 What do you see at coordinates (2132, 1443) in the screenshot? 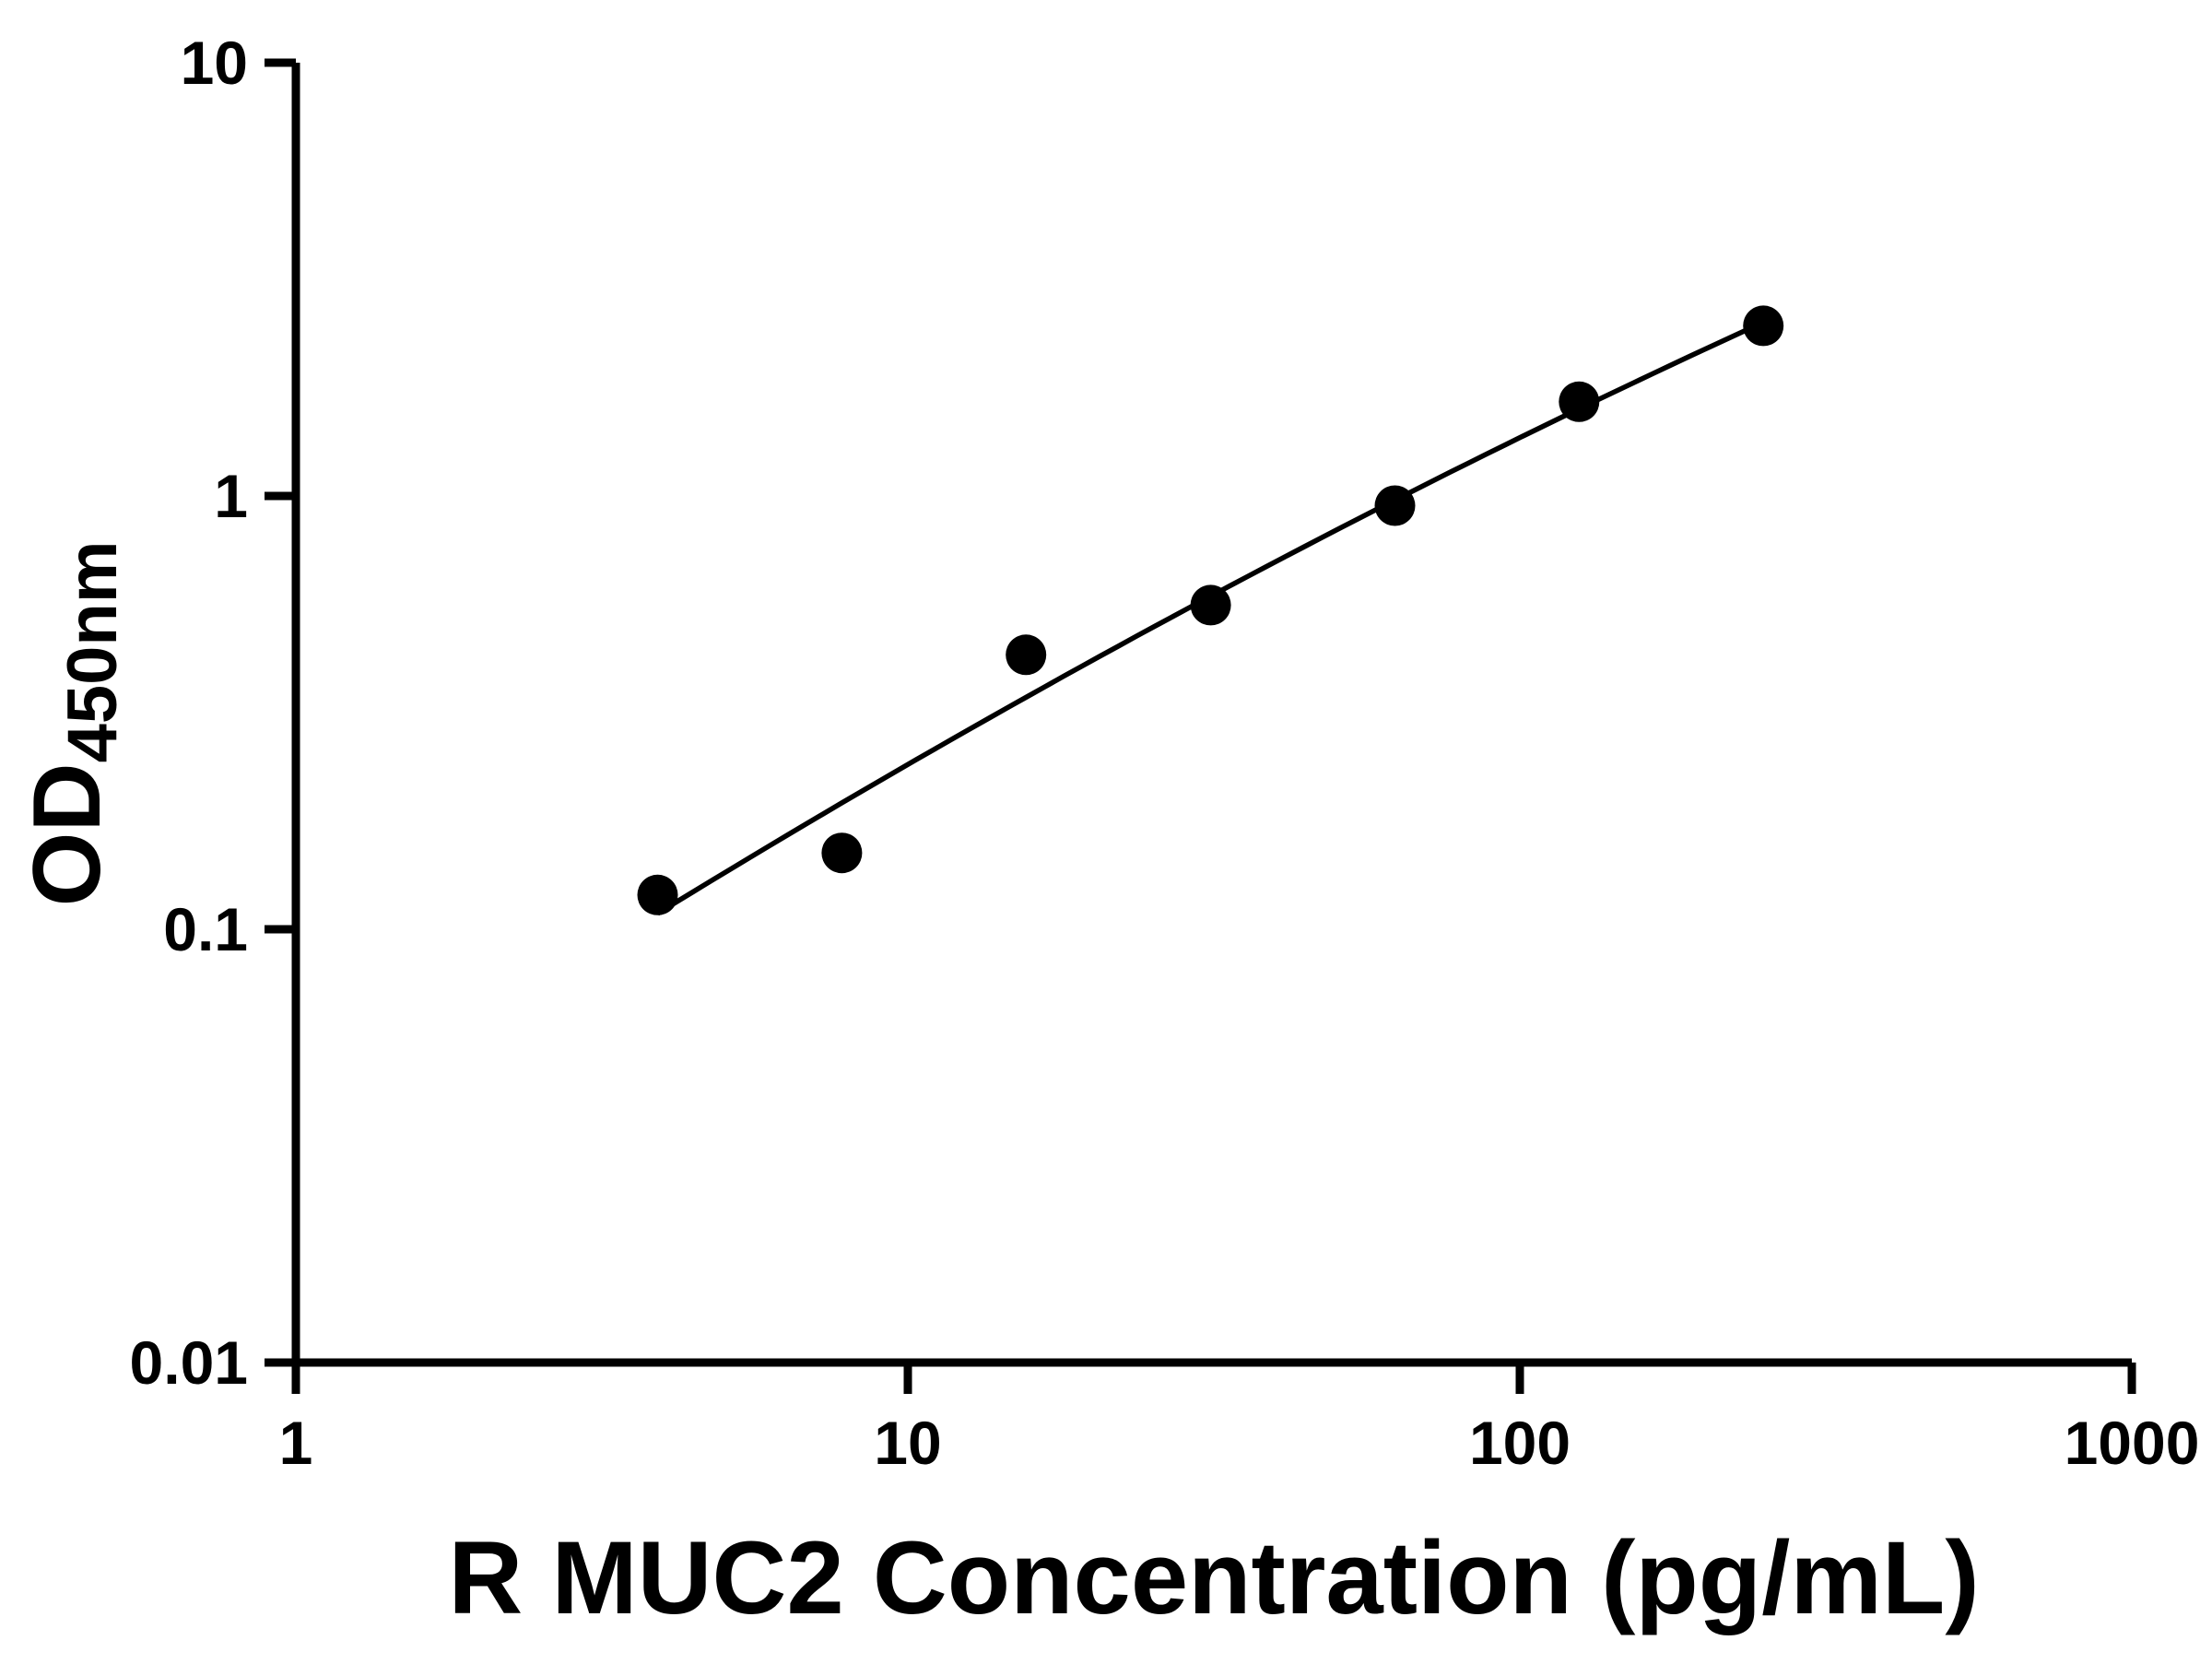
I see `x-tick-label: 1000` at bounding box center [2132, 1443].